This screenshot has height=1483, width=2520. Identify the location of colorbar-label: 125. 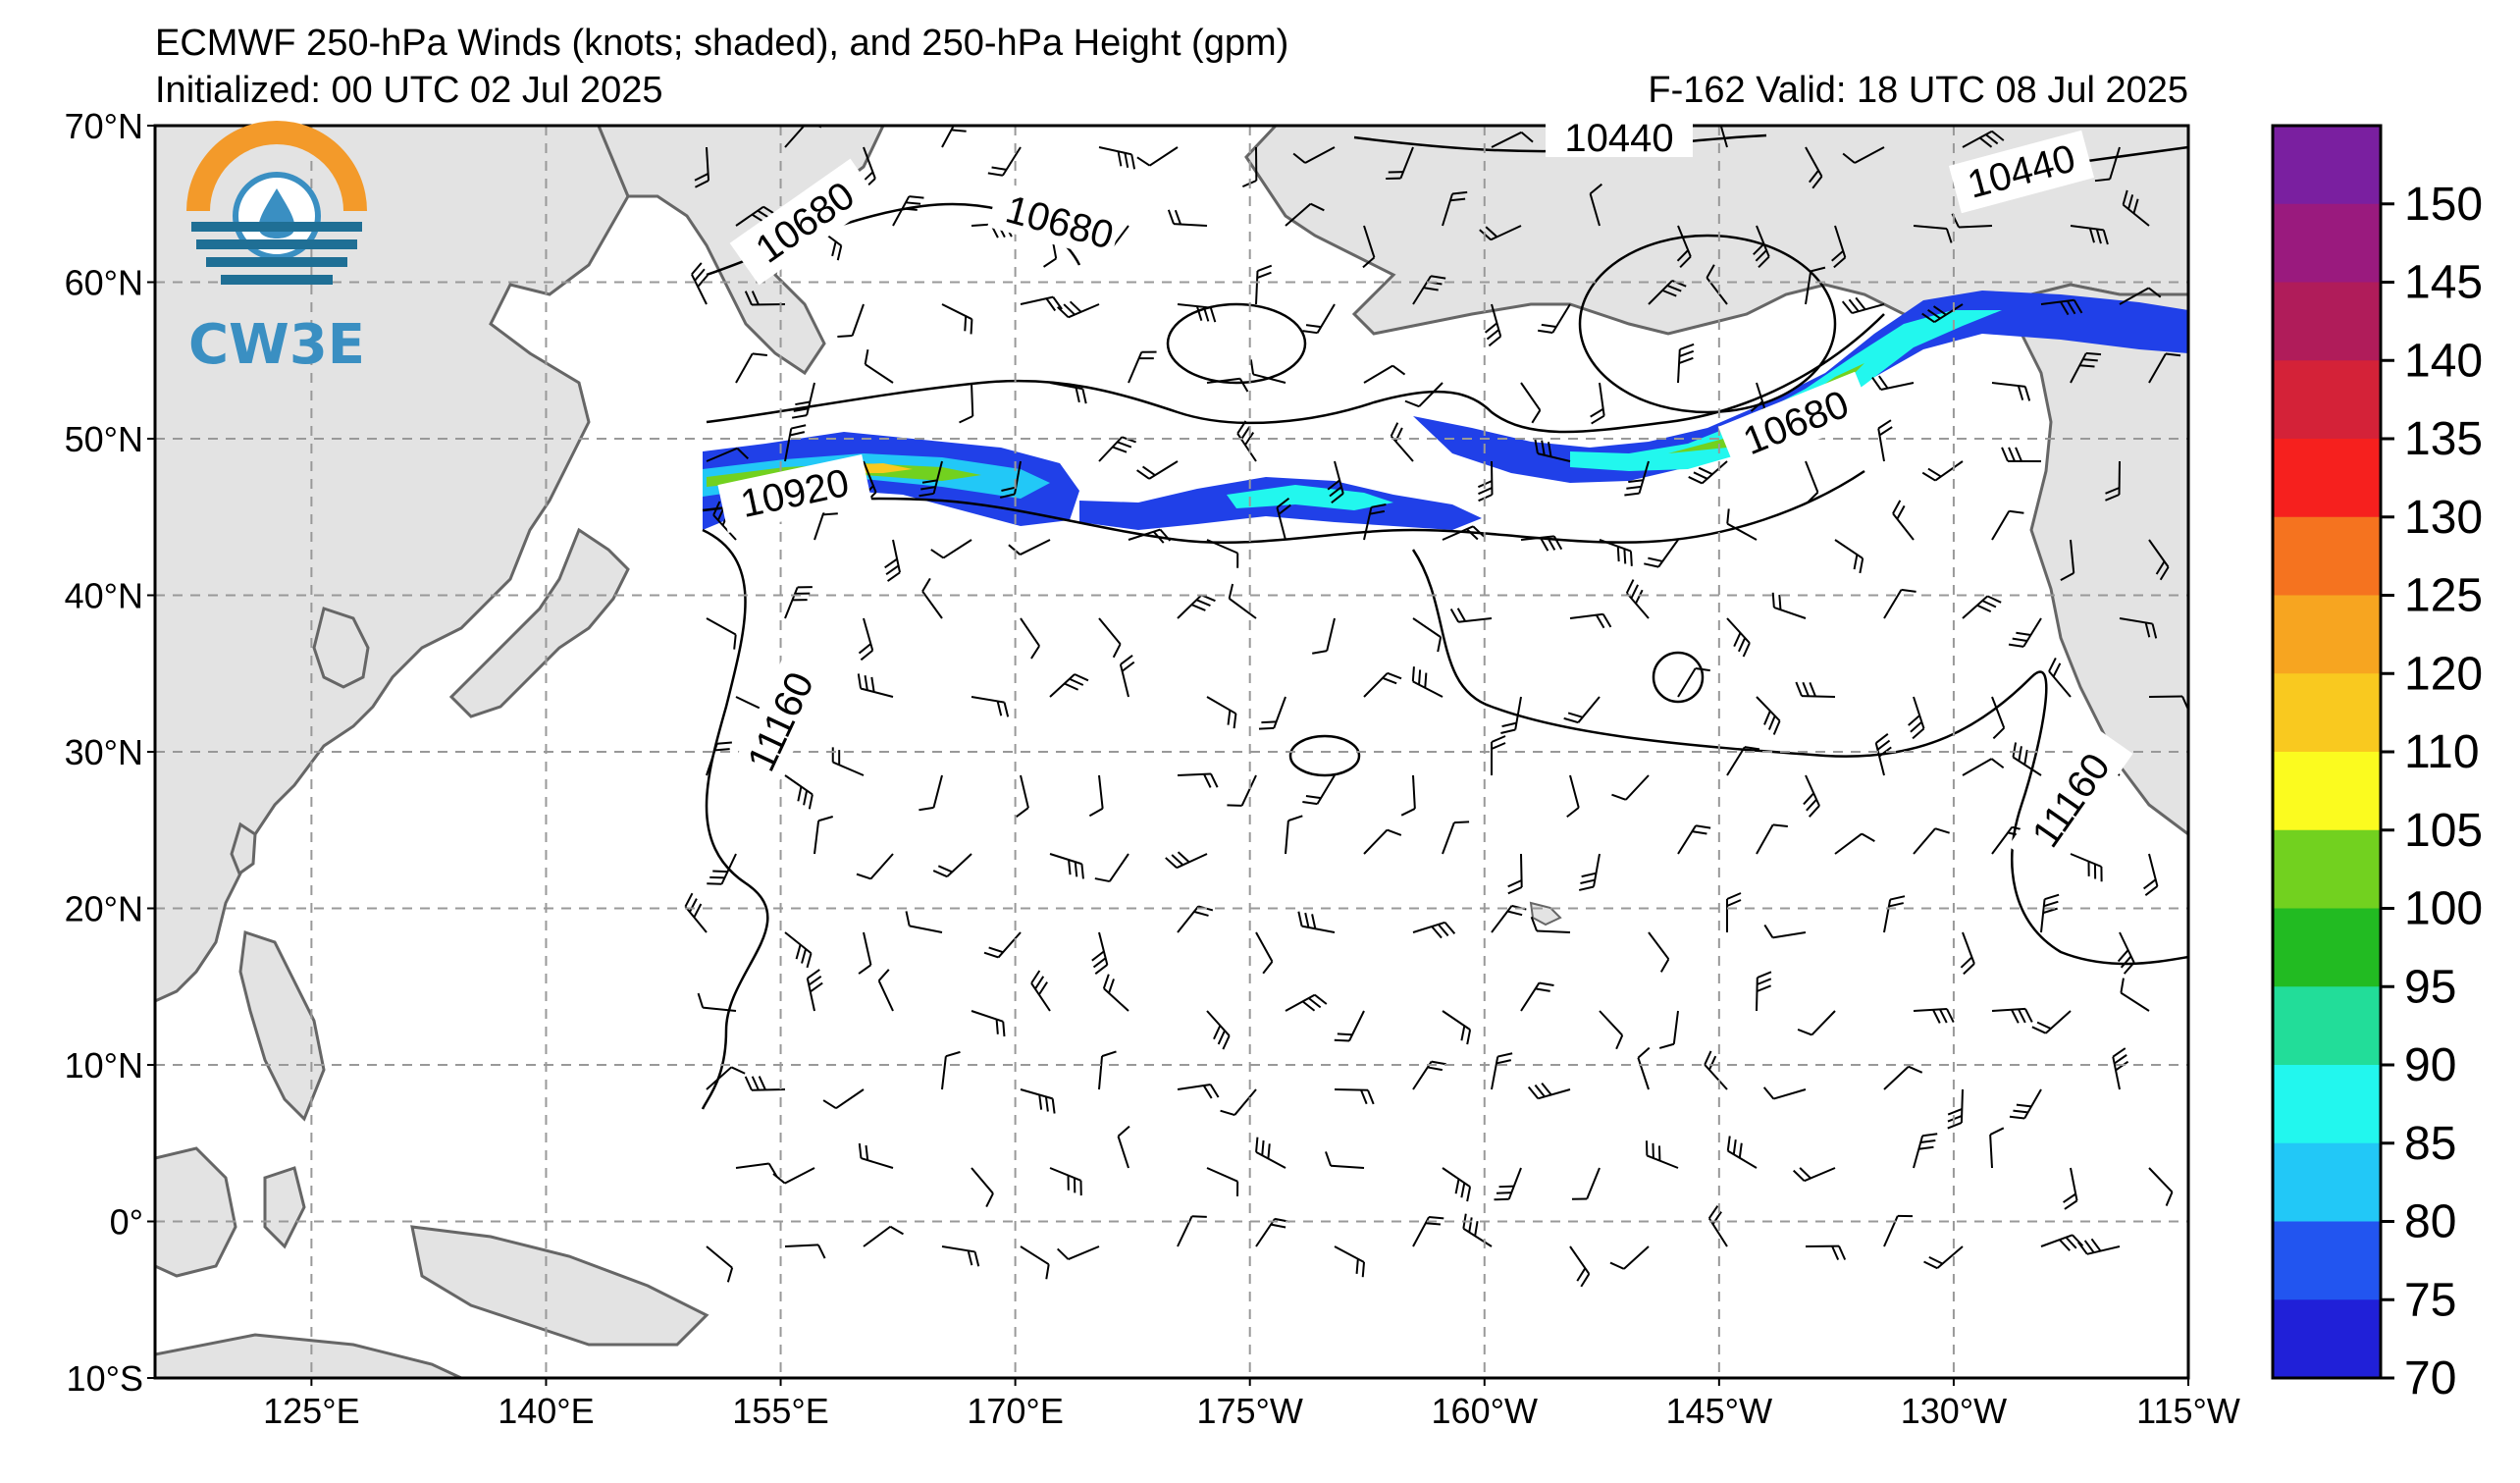
(2443, 596).